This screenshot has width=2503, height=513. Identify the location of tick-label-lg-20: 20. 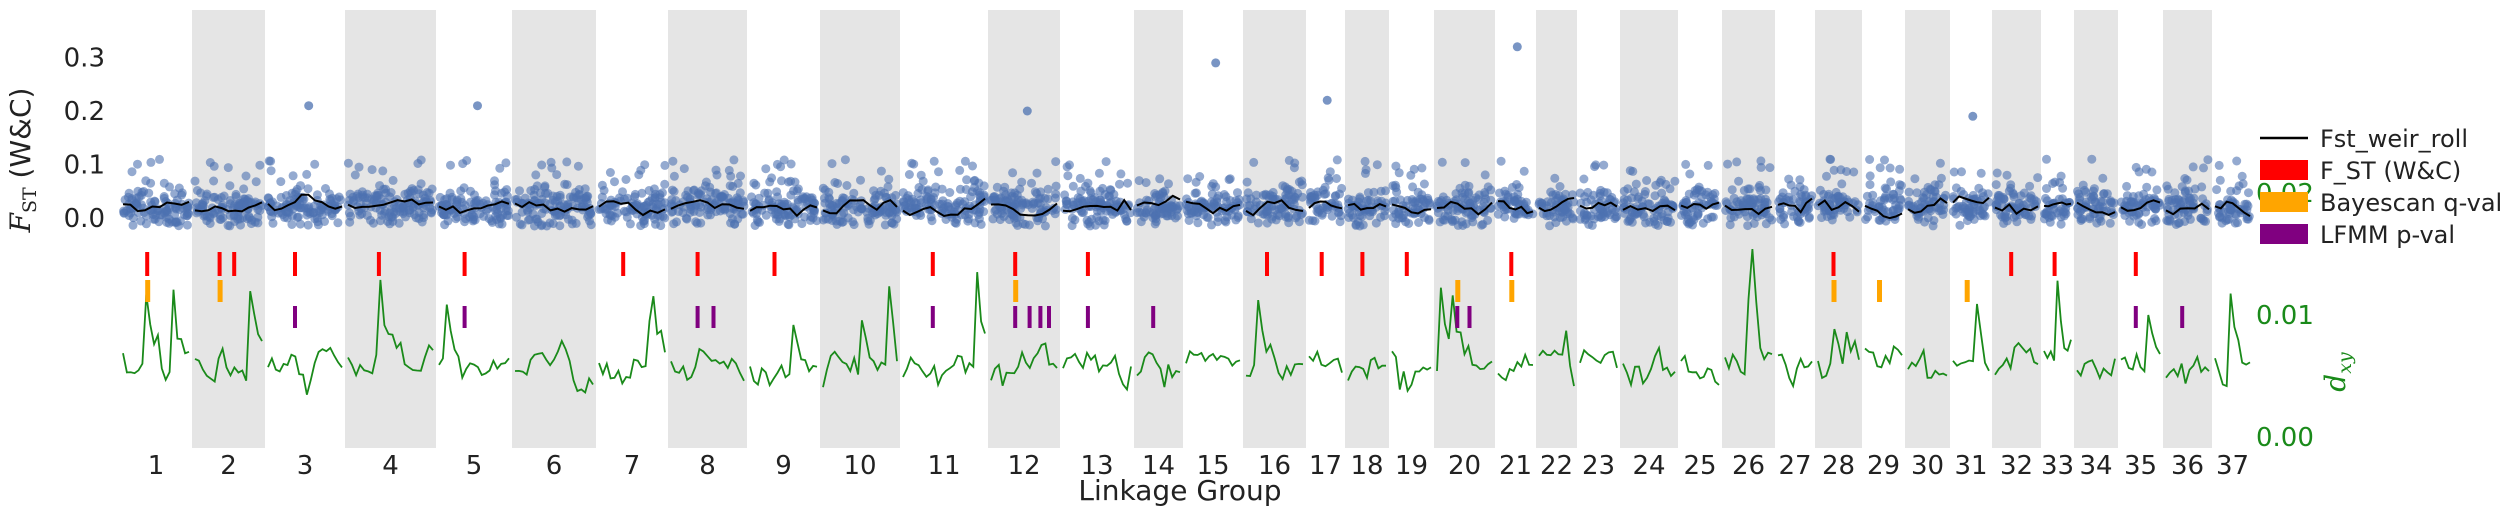
(1464, 466).